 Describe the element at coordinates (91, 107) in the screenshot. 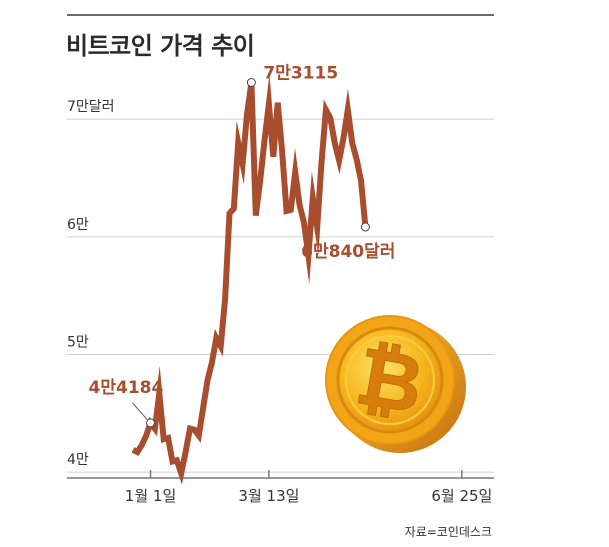

I see `y-tick-label: 7만달러` at that location.